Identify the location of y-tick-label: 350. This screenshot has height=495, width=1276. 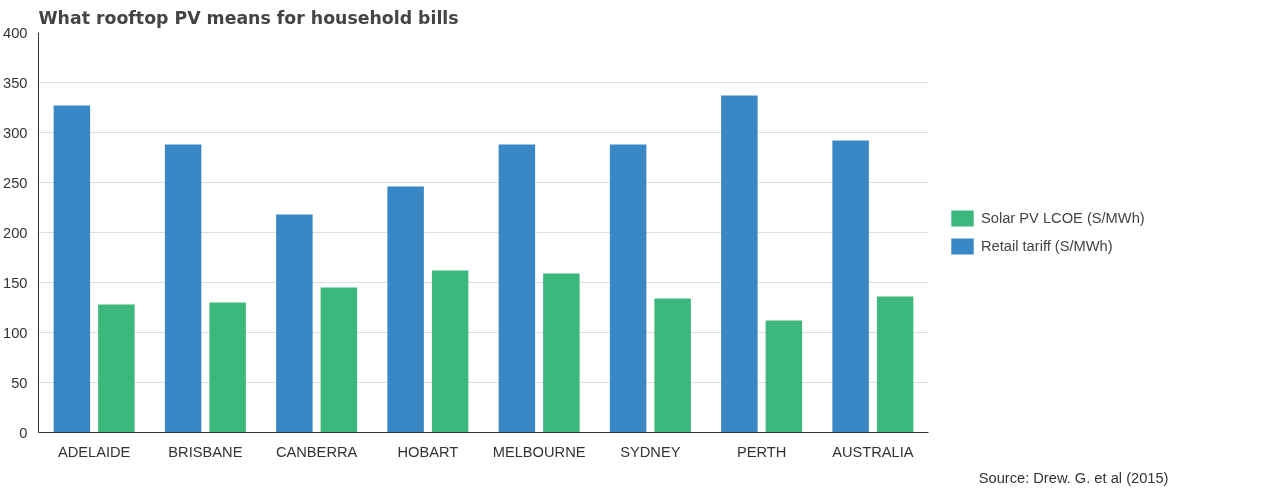
(15, 82).